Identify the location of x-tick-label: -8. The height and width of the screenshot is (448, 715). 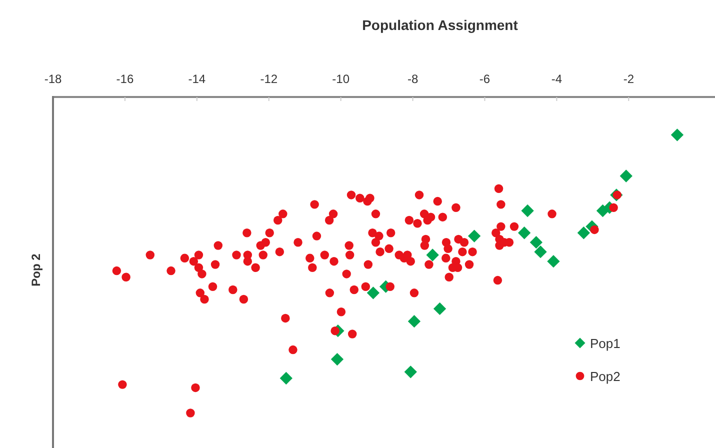
(412, 79).